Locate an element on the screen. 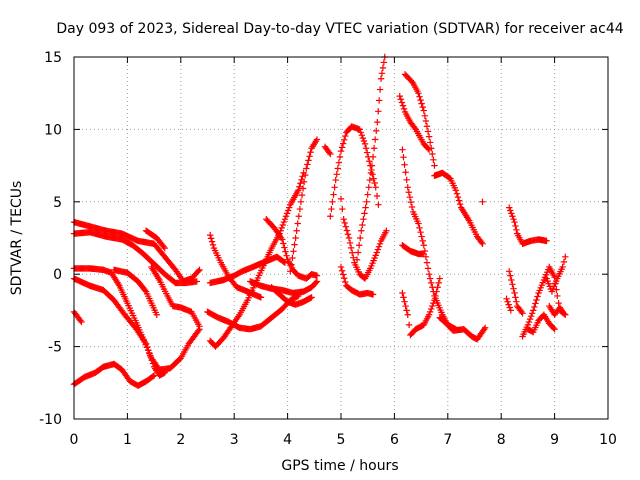 The height and width of the screenshot is (480, 640). series-arc-t is located at coordinates (370, 158).